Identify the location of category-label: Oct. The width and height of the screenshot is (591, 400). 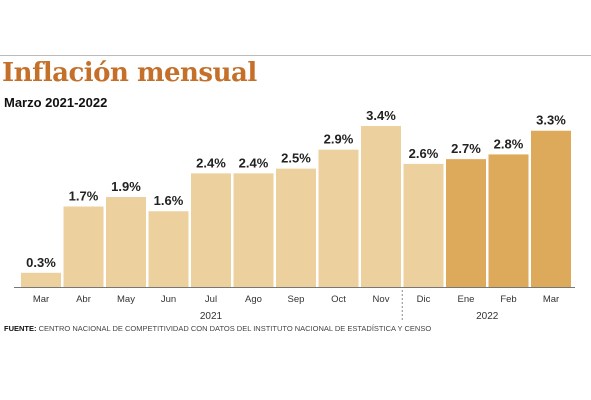
(338, 299).